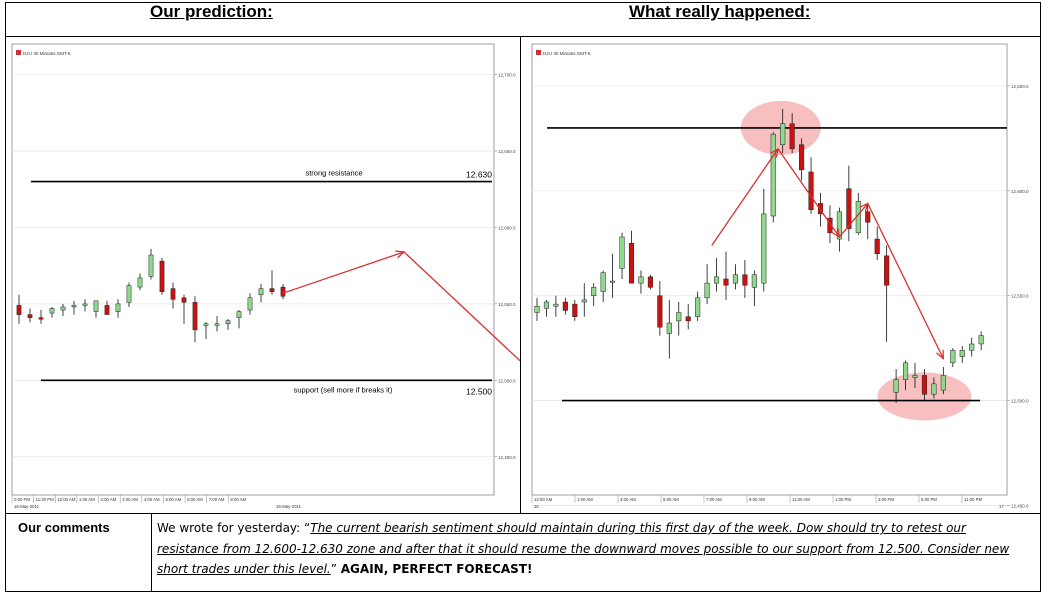 Image resolution: width=1046 pixels, height=597 pixels. Describe the element at coordinates (720, 11) in the screenshot. I see `actual-heading: What really happened:` at that location.